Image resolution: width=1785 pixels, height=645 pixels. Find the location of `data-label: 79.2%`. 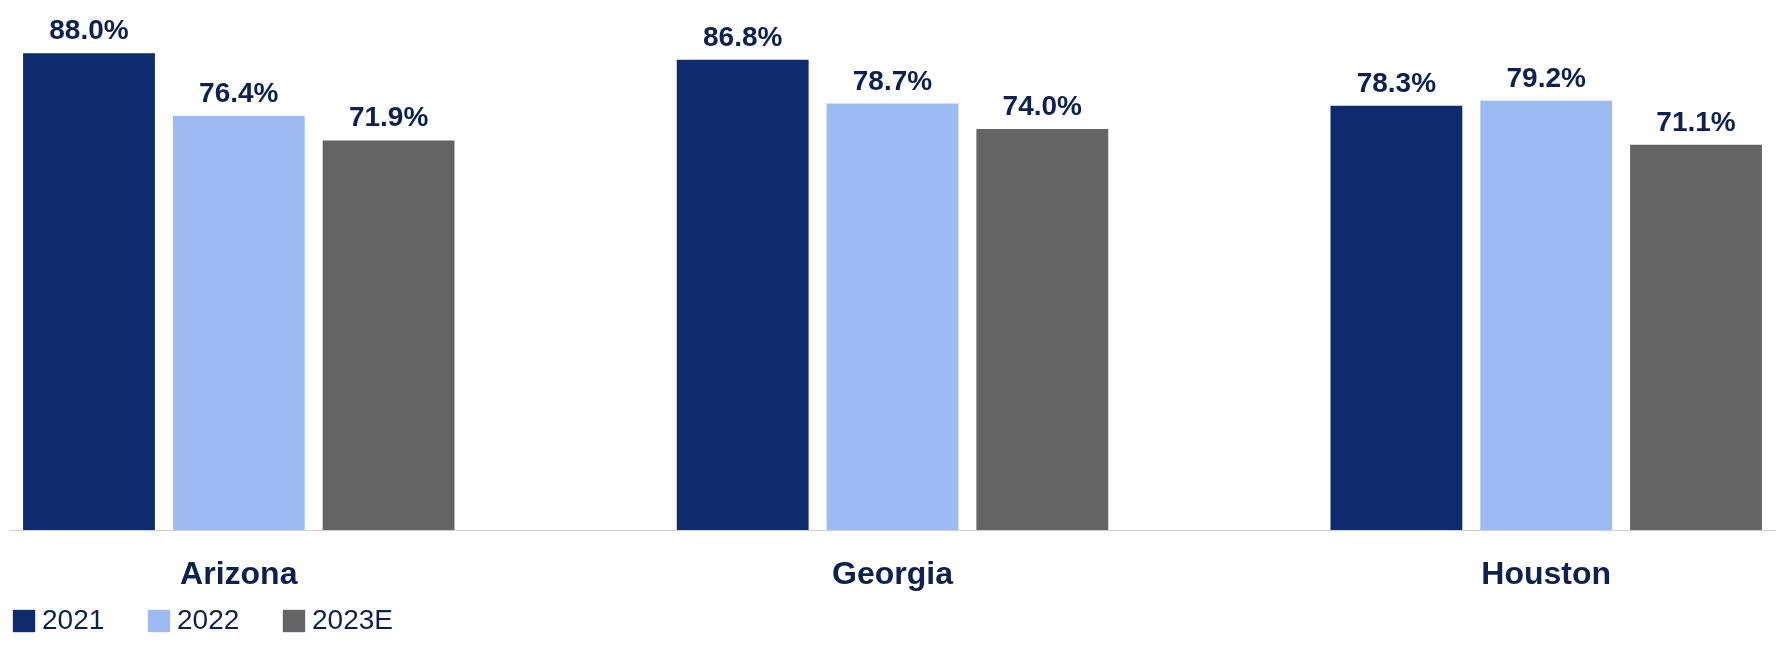

data-label: 79.2% is located at coordinates (1546, 77).